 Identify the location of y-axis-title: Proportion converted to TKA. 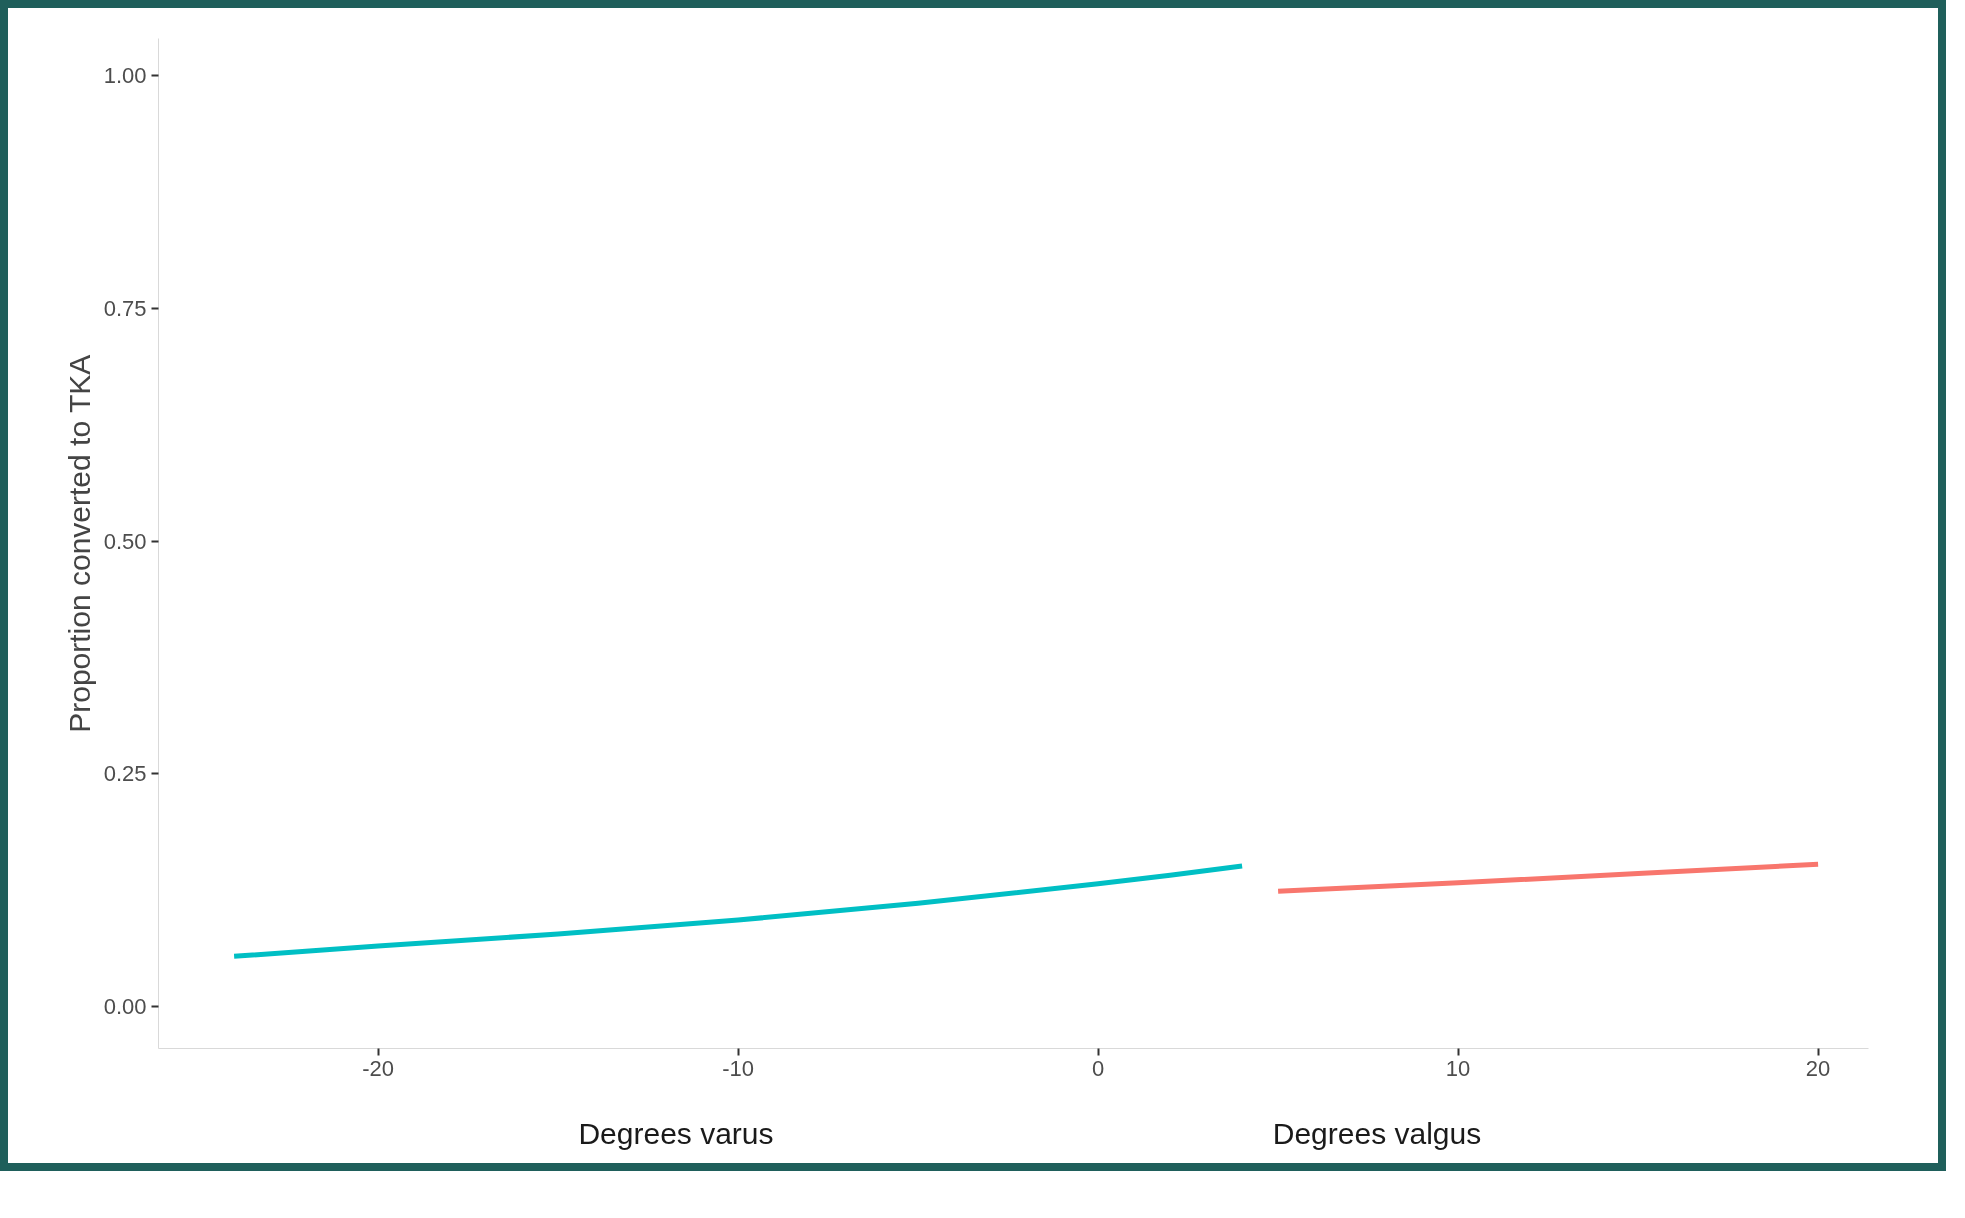
(79, 543).